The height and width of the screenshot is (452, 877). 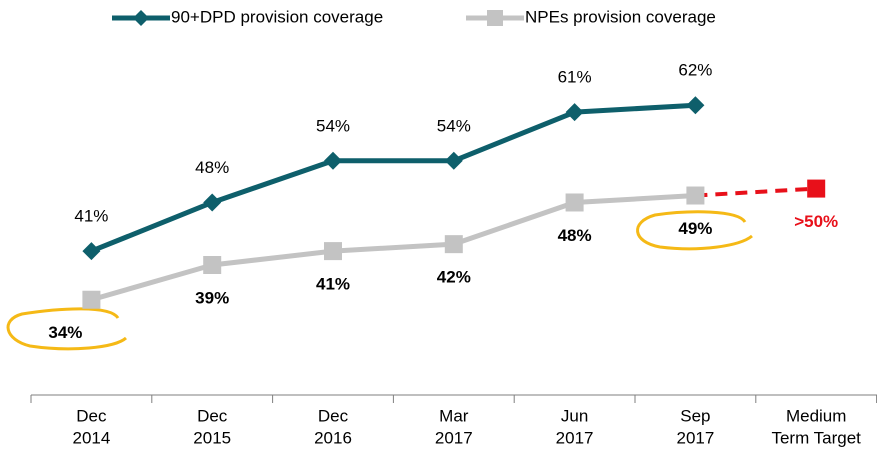 What do you see at coordinates (212, 297) in the screenshot?
I see `data-label: 39%` at bounding box center [212, 297].